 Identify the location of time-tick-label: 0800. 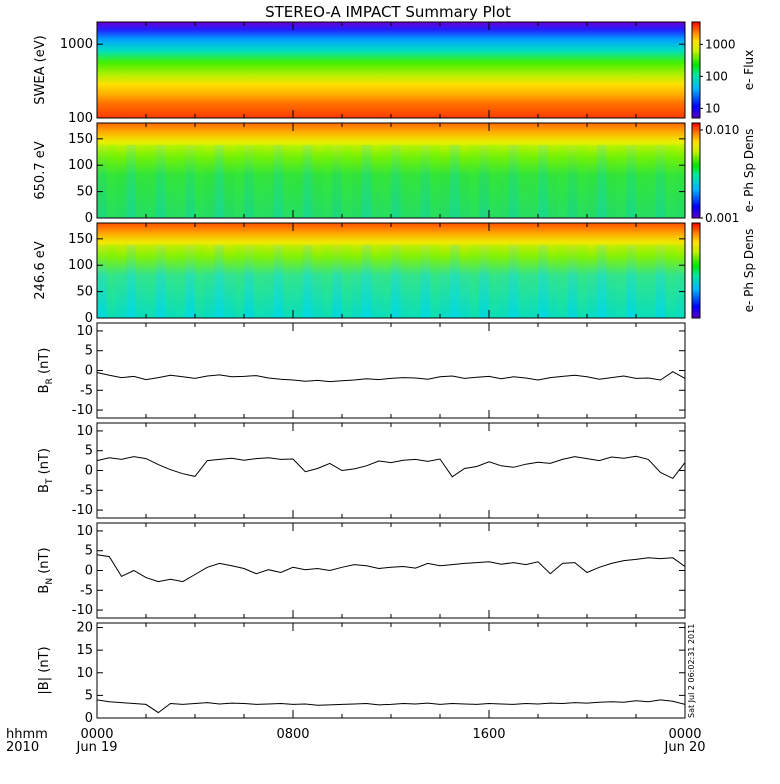
(292, 734).